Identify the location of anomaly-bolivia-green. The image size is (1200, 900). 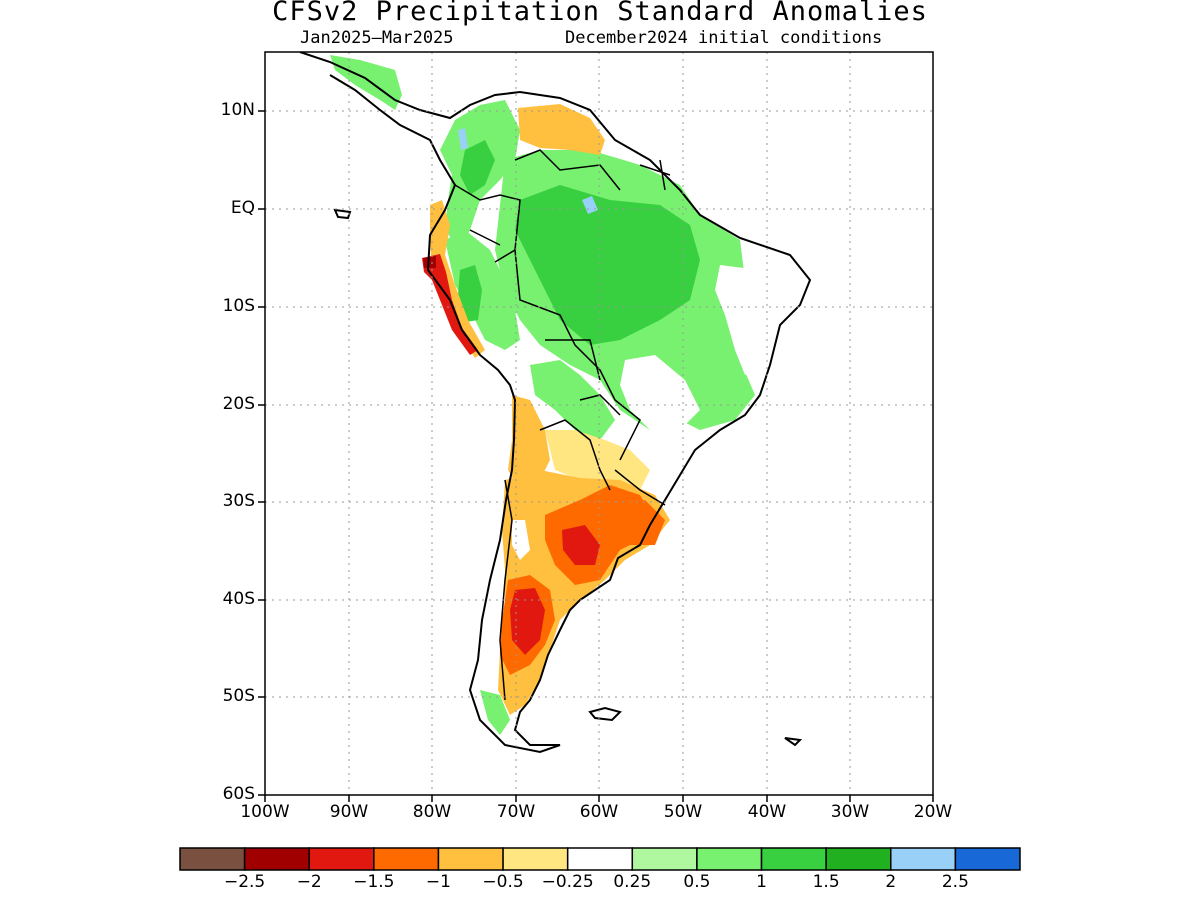
(572, 400).